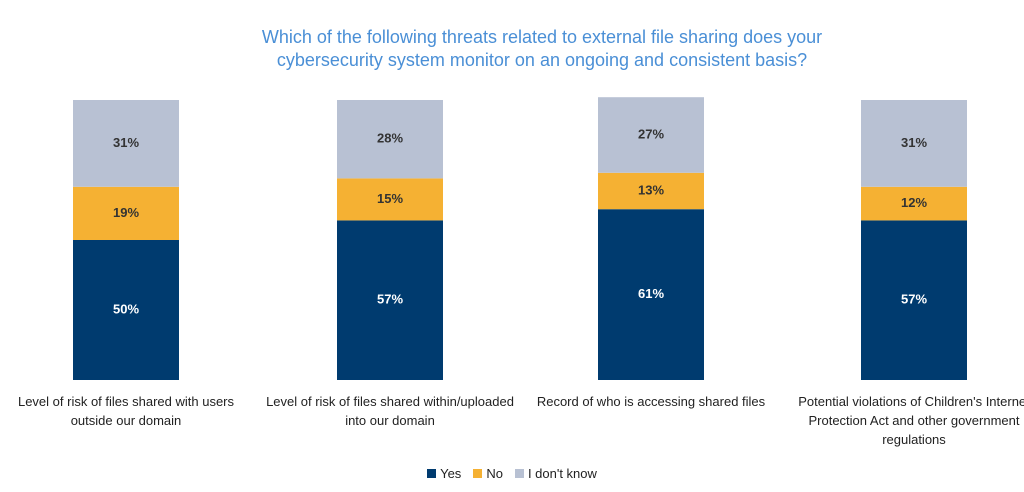 The width and height of the screenshot is (1024, 492). I want to click on legend-label: No, so click(494, 473).